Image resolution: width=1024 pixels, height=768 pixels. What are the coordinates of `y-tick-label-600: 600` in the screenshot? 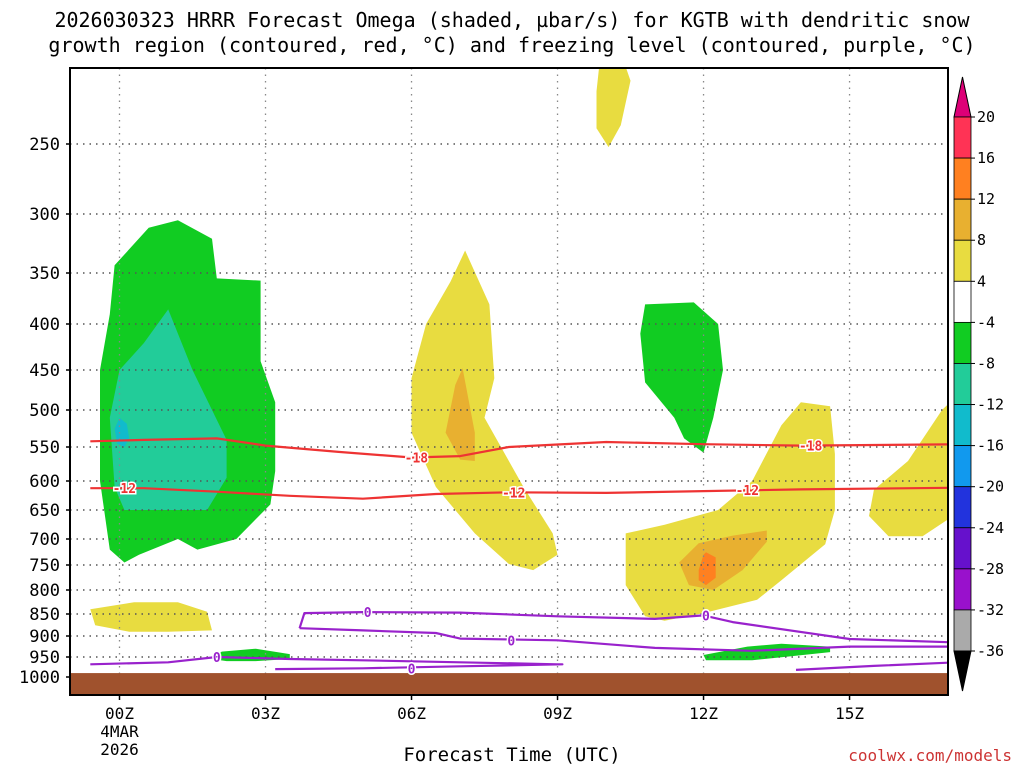 It's located at (44, 482).